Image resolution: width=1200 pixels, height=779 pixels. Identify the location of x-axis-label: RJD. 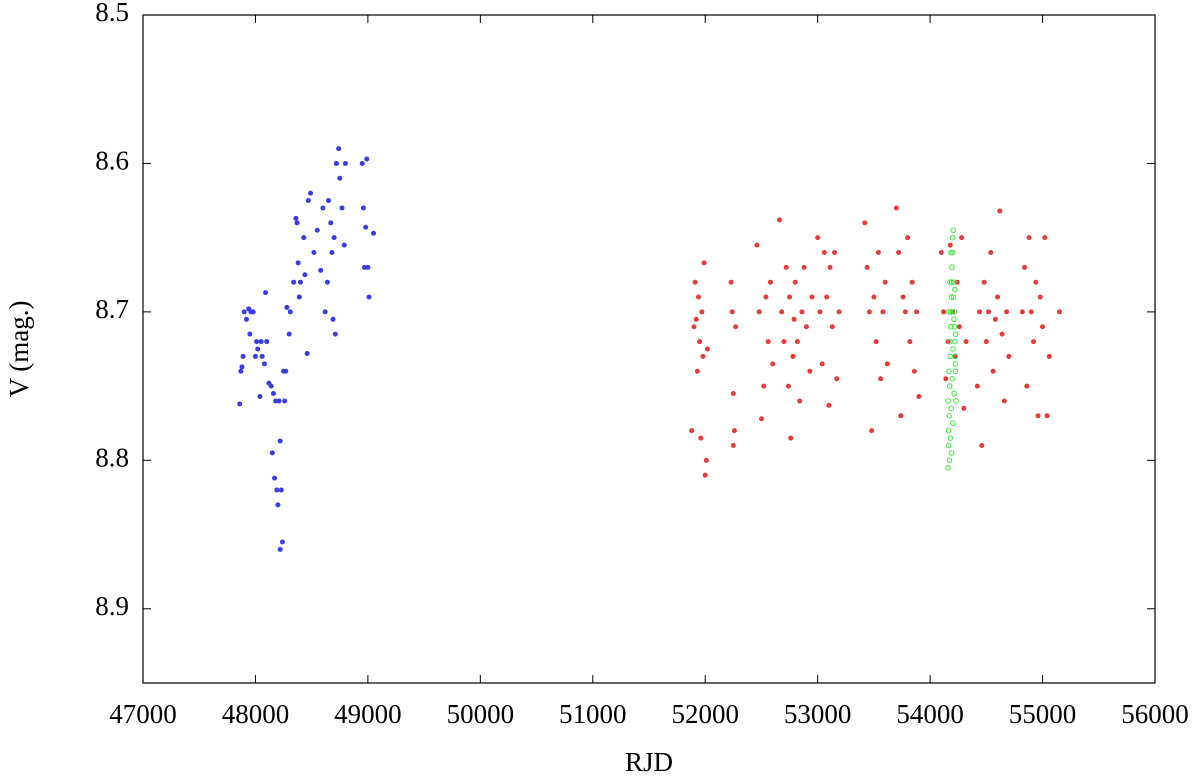
(649, 762).